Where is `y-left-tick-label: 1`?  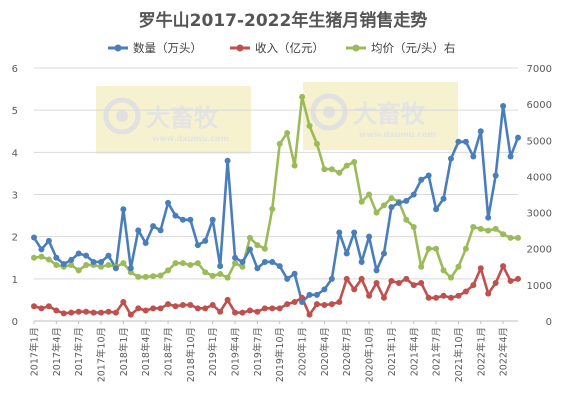
y-left-tick-label: 1 is located at coordinates (15, 280).